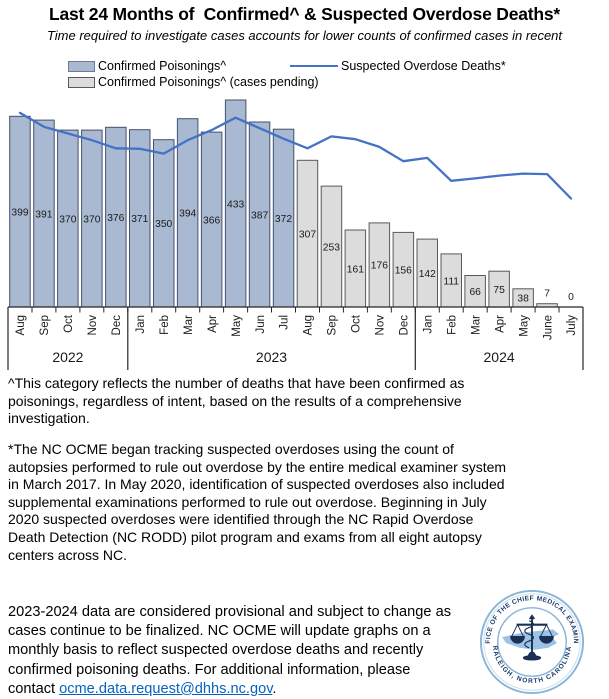 The height and width of the screenshot is (699, 609). I want to click on bar-value-label: 156, so click(403, 271).